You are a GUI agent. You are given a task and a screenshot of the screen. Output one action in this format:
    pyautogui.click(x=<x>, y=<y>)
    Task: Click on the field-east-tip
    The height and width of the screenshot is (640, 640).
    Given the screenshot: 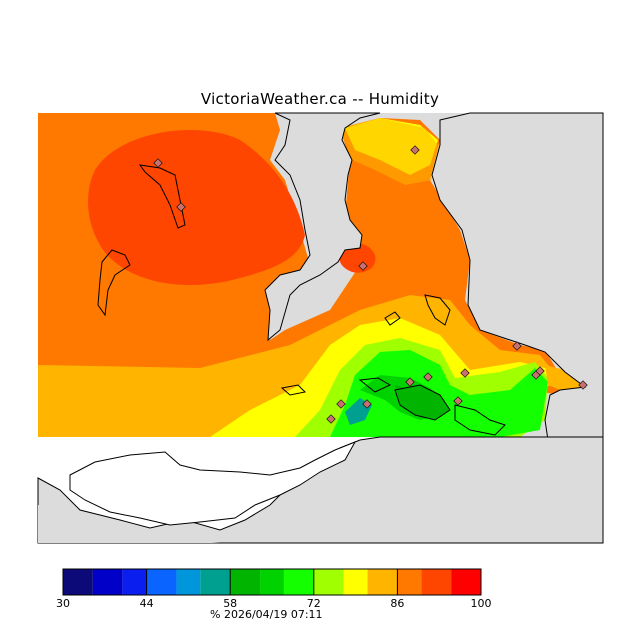 What is the action you would take?
    pyautogui.click(x=565, y=378)
    